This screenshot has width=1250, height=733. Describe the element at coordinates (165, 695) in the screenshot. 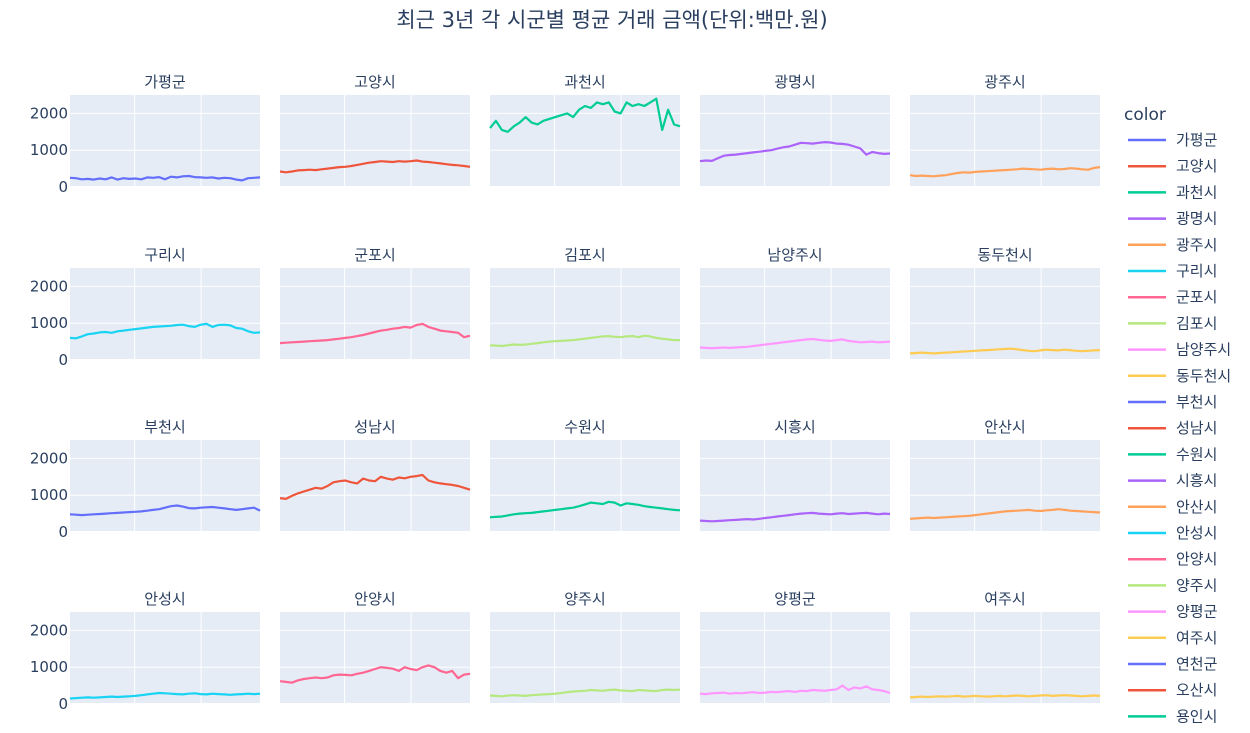

I see `series-line-안성시` at that location.